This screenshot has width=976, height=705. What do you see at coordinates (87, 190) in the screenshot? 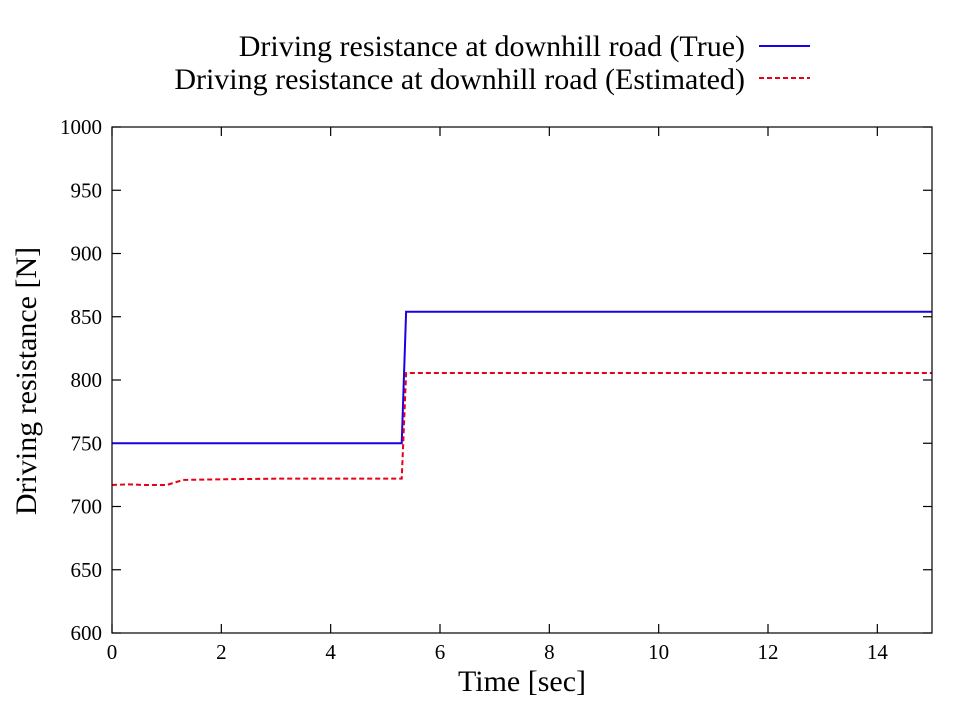
I see `y-tick-label: 950` at bounding box center [87, 190].